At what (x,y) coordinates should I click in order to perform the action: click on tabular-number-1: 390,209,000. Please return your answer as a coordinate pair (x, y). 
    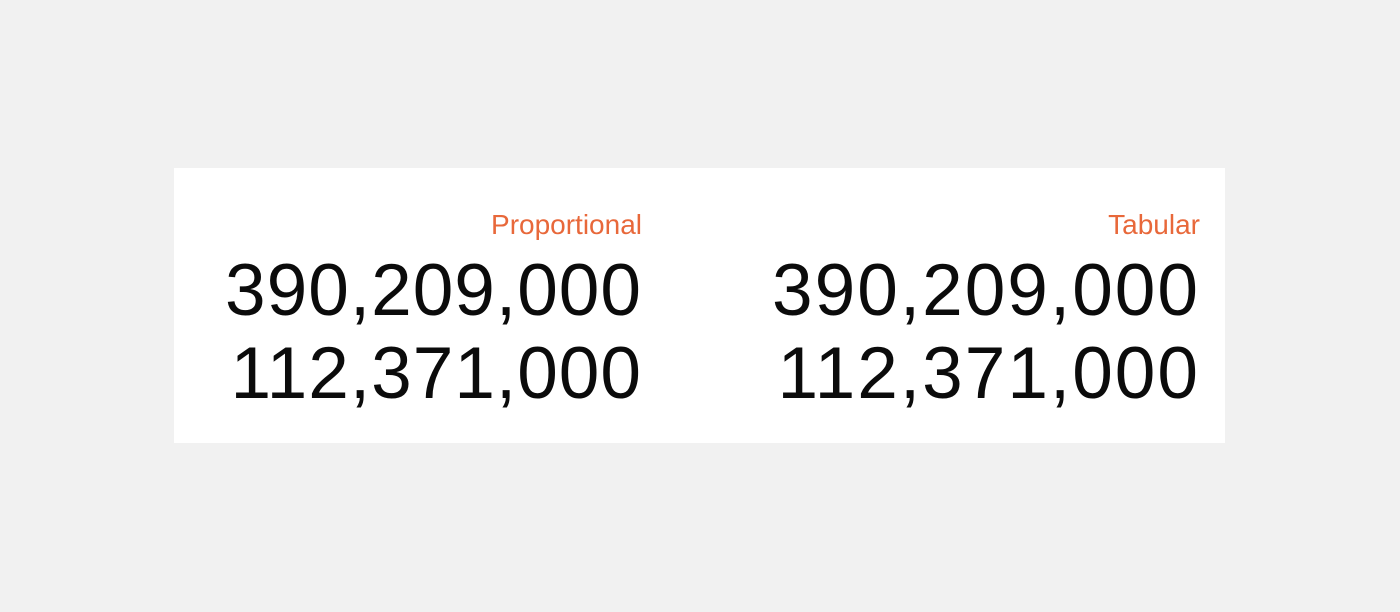
    Looking at the image, I should click on (986, 290).